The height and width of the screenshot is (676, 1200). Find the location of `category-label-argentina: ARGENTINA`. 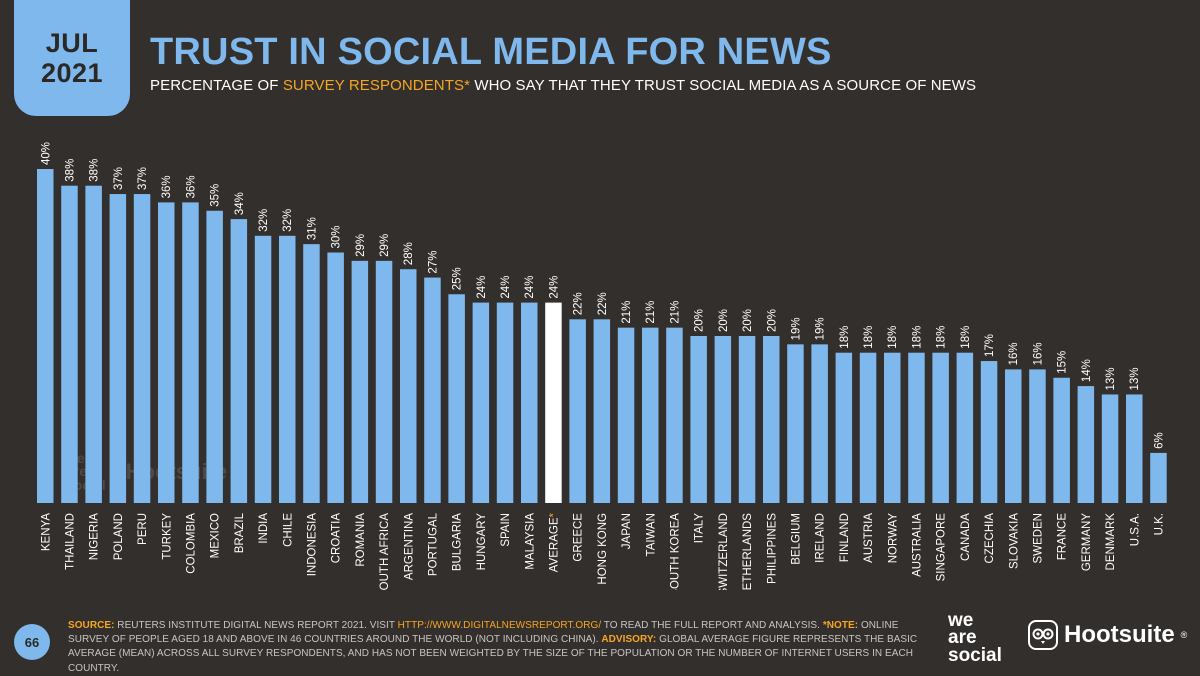

category-label-argentina: ARGENTINA is located at coordinates (409, 546).